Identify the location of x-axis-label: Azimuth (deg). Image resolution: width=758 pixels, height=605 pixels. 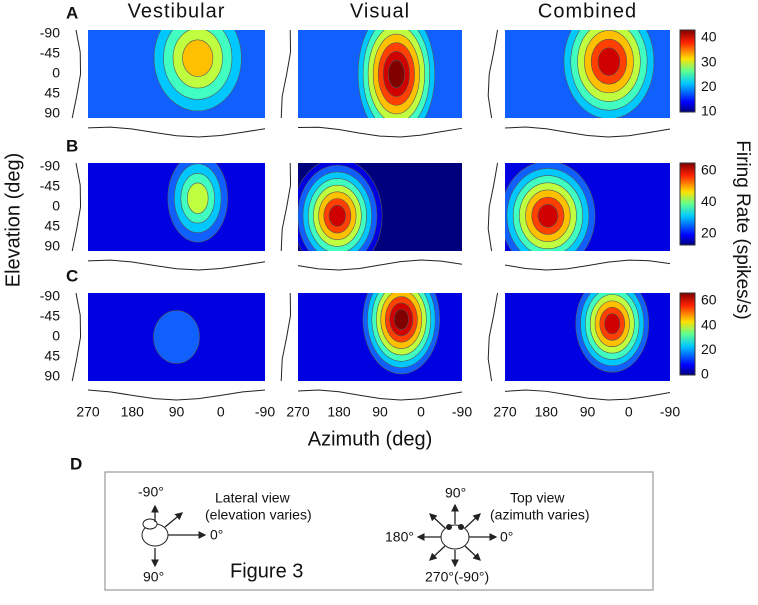
(370, 439).